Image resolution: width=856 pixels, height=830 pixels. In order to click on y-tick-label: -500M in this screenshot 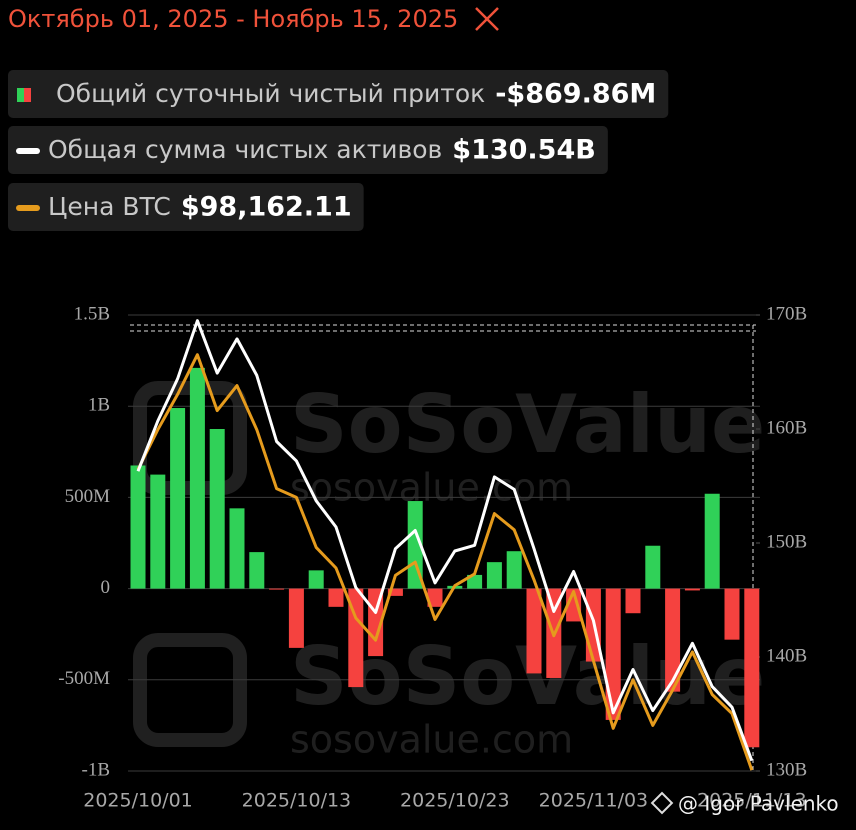, I will do `click(84, 678)`.